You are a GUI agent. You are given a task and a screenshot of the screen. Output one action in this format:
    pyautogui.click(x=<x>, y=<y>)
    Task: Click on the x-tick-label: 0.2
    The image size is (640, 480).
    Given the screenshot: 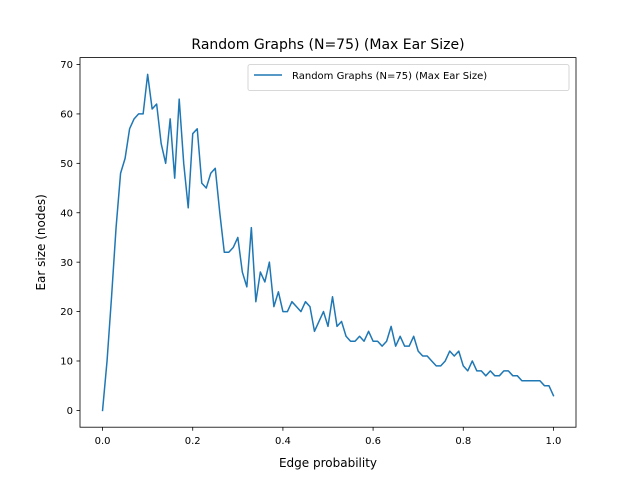 What is the action you would take?
    pyautogui.click(x=193, y=441)
    